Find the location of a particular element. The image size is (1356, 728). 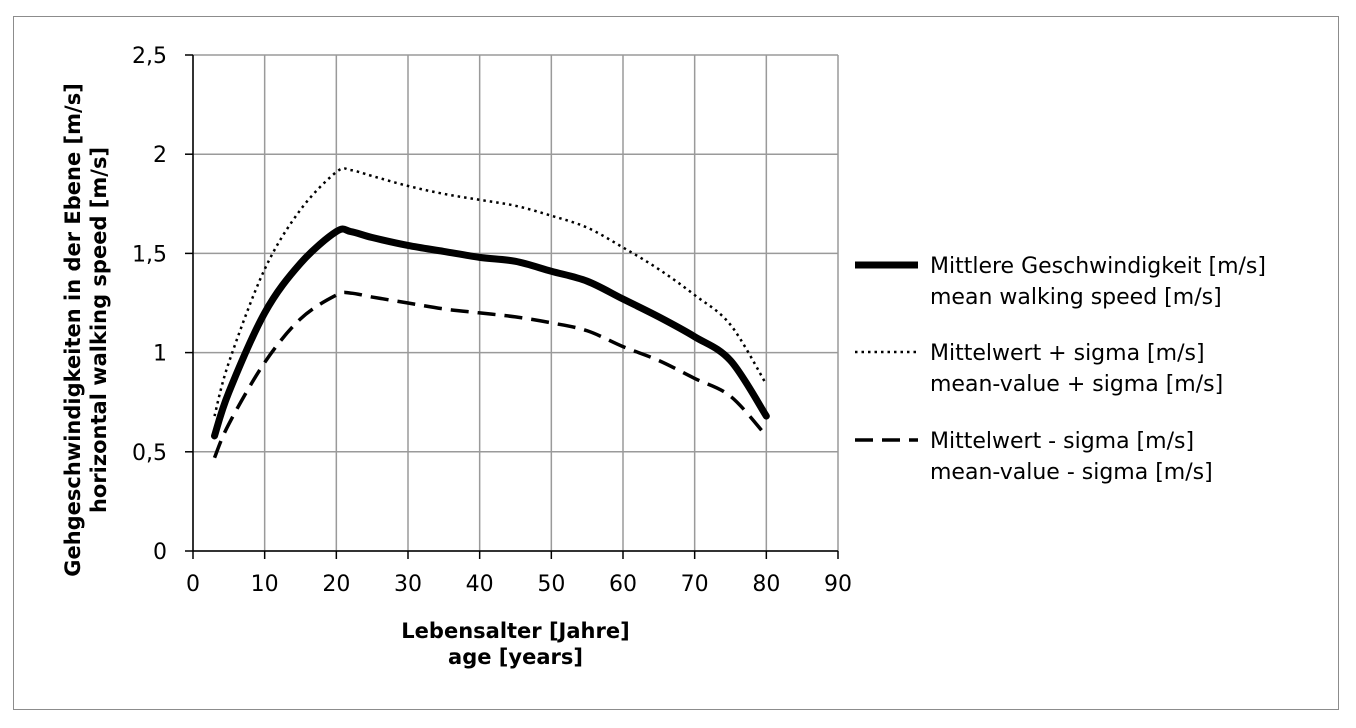

y-tick-label: 0,5 is located at coordinates (149, 453).